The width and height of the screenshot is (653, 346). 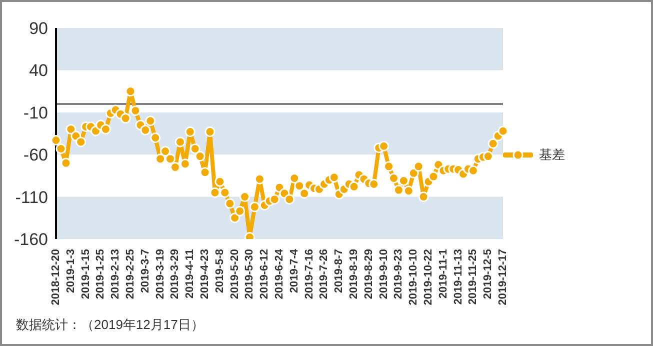 What do you see at coordinates (56, 277) in the screenshot?
I see `x-tick-label: 2018-12-20` at bounding box center [56, 277].